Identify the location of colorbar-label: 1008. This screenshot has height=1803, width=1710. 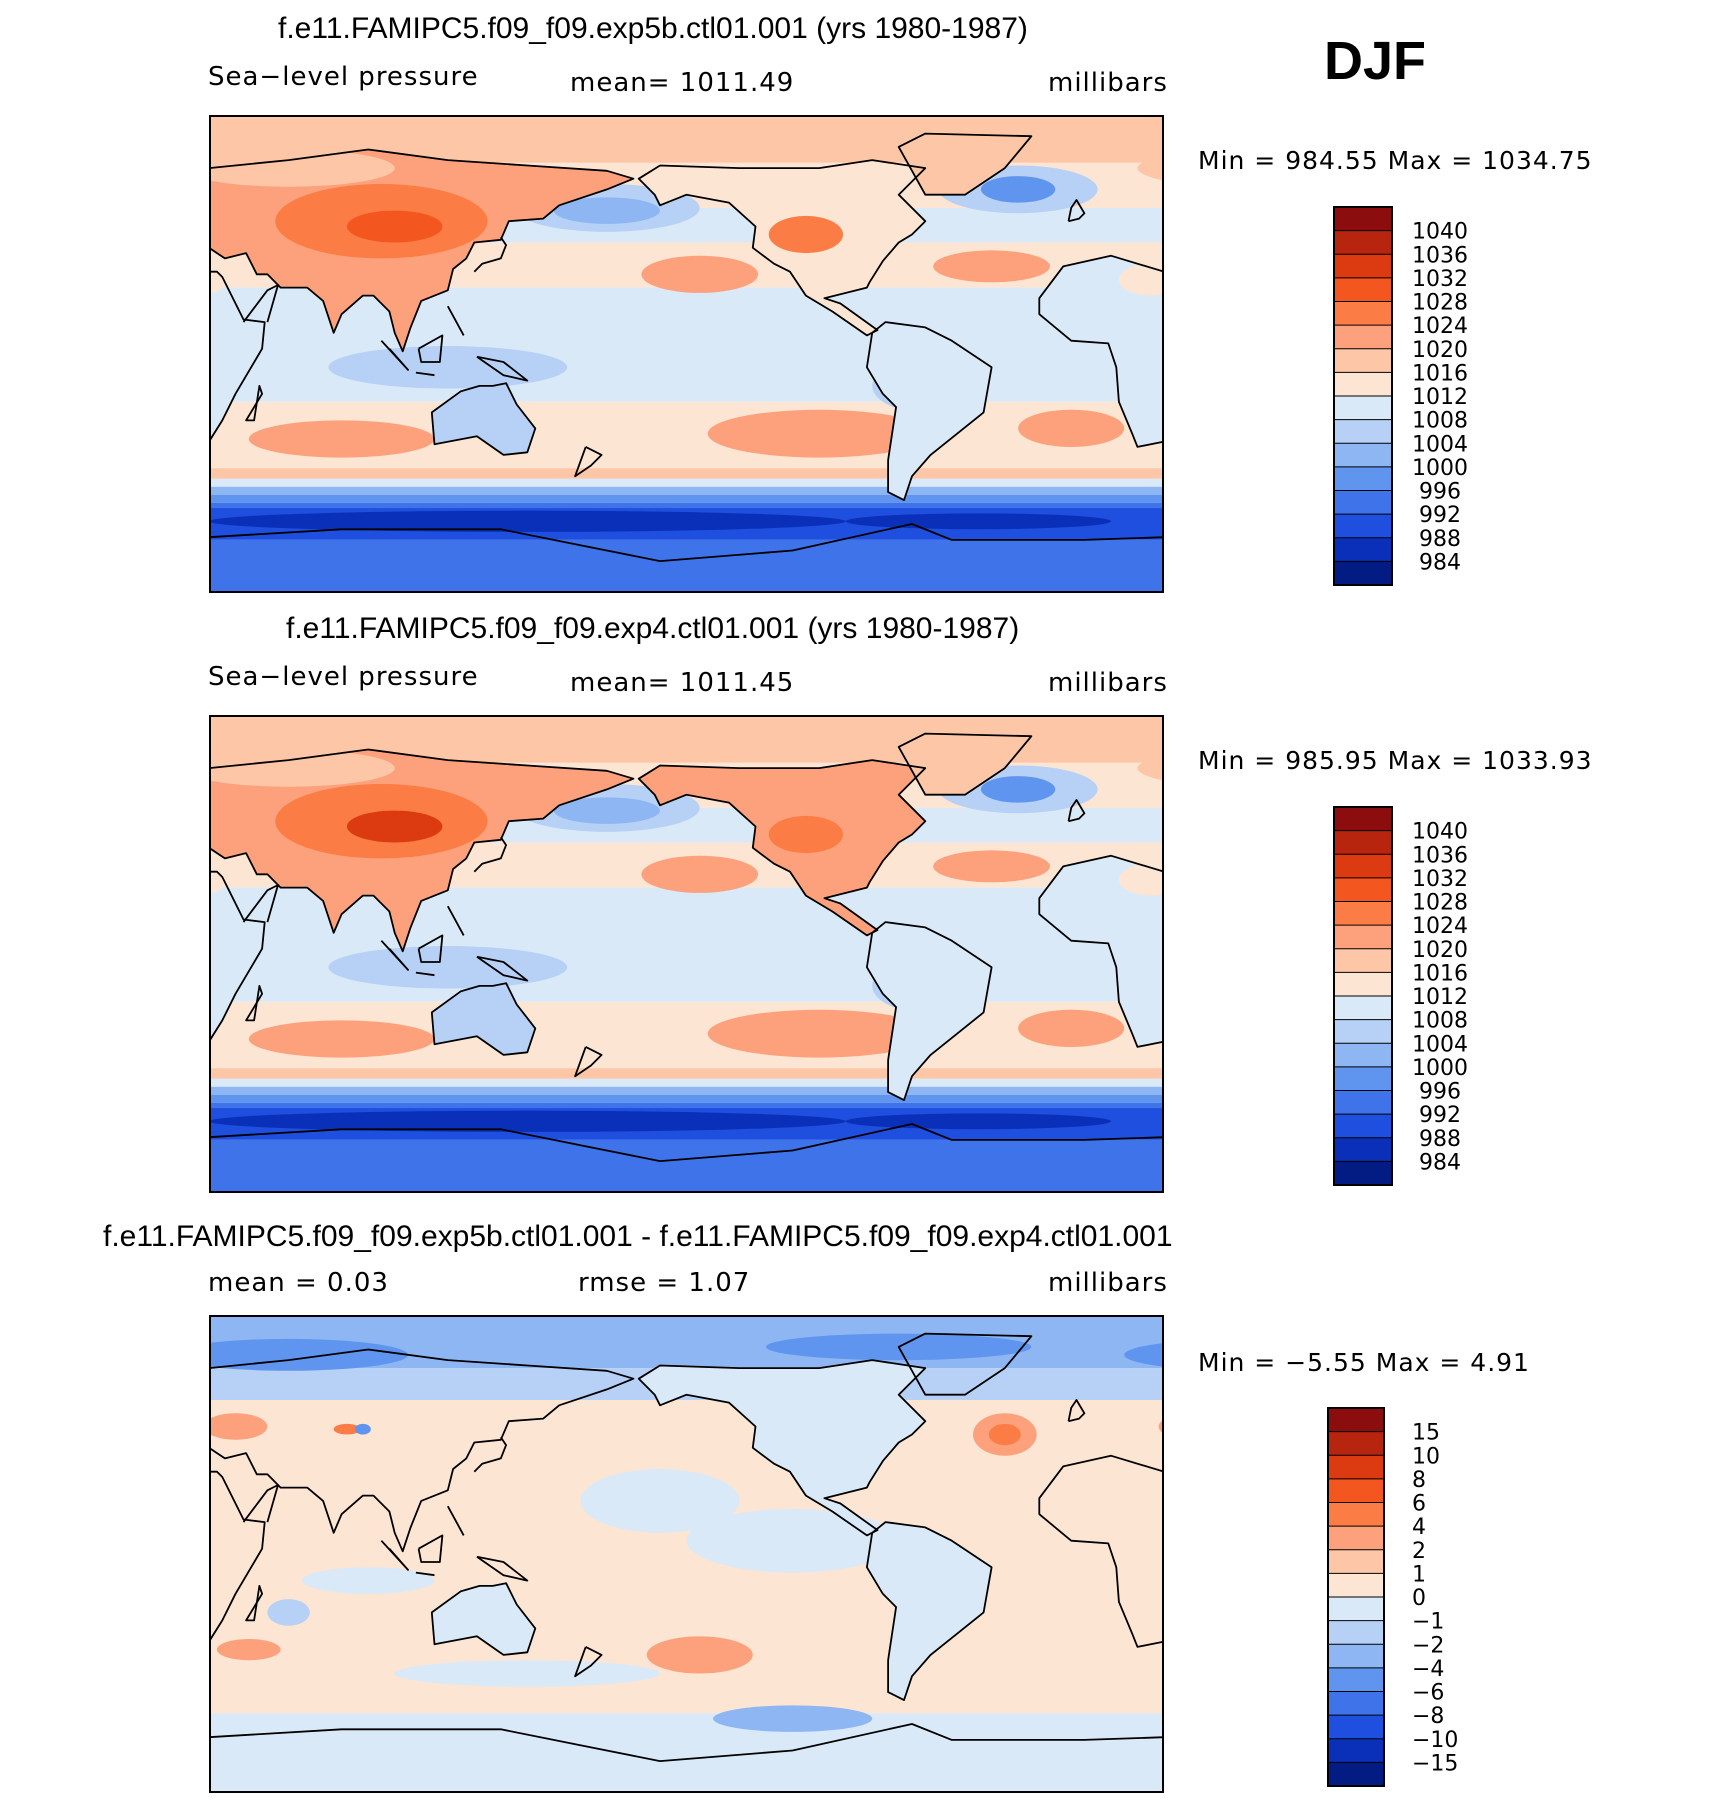
(1440, 1021).